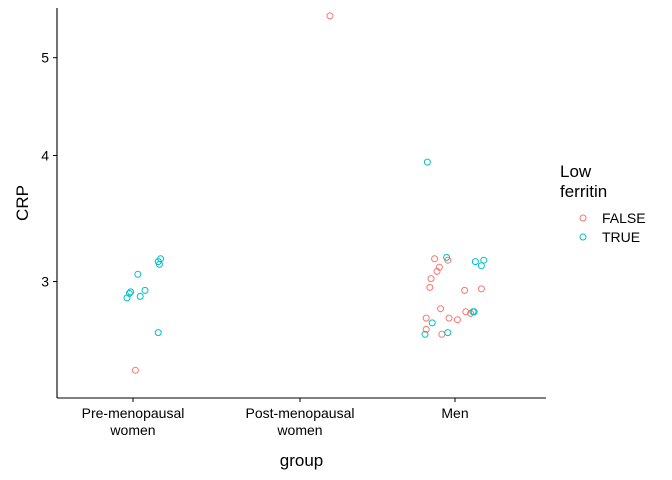 This screenshot has height=480, width=672. I want to click on x-tick-label-post: Post-menopausal women, so click(300, 421).